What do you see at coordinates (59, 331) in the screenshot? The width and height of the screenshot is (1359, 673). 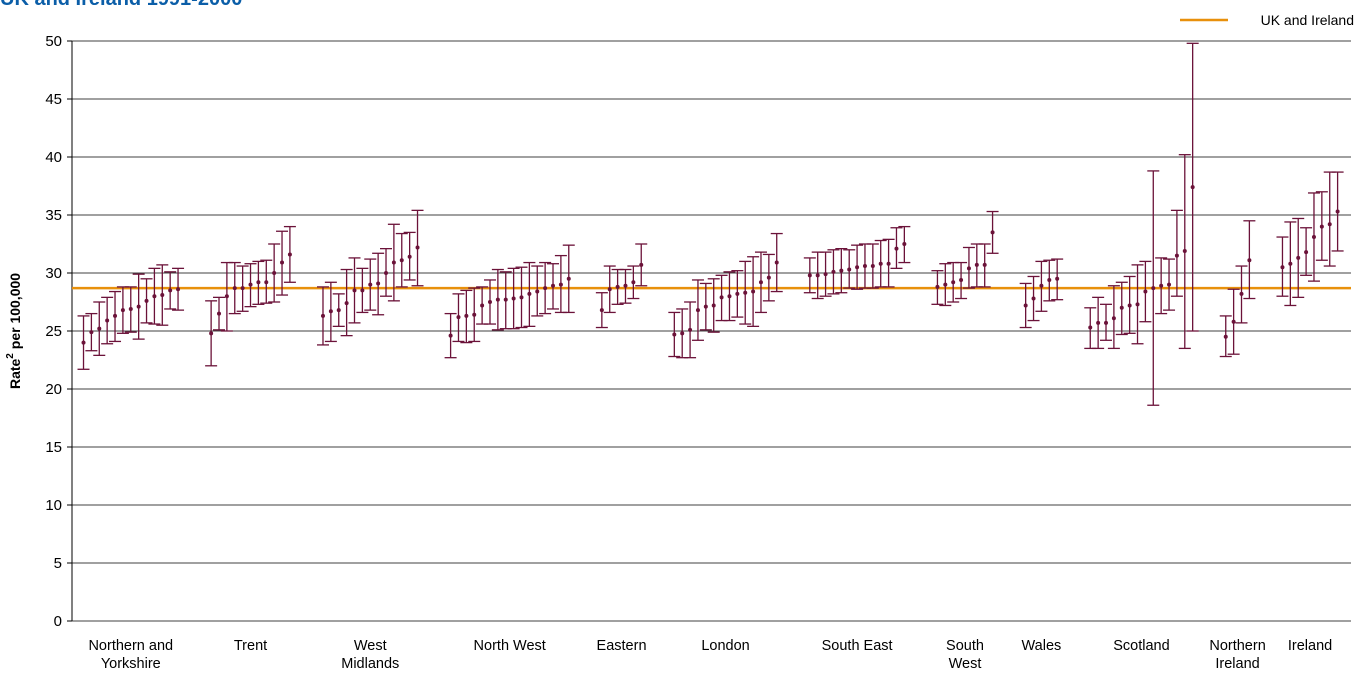 I see `axes: 0 5 10 15 20 25 30 35 40 45 50` at bounding box center [59, 331].